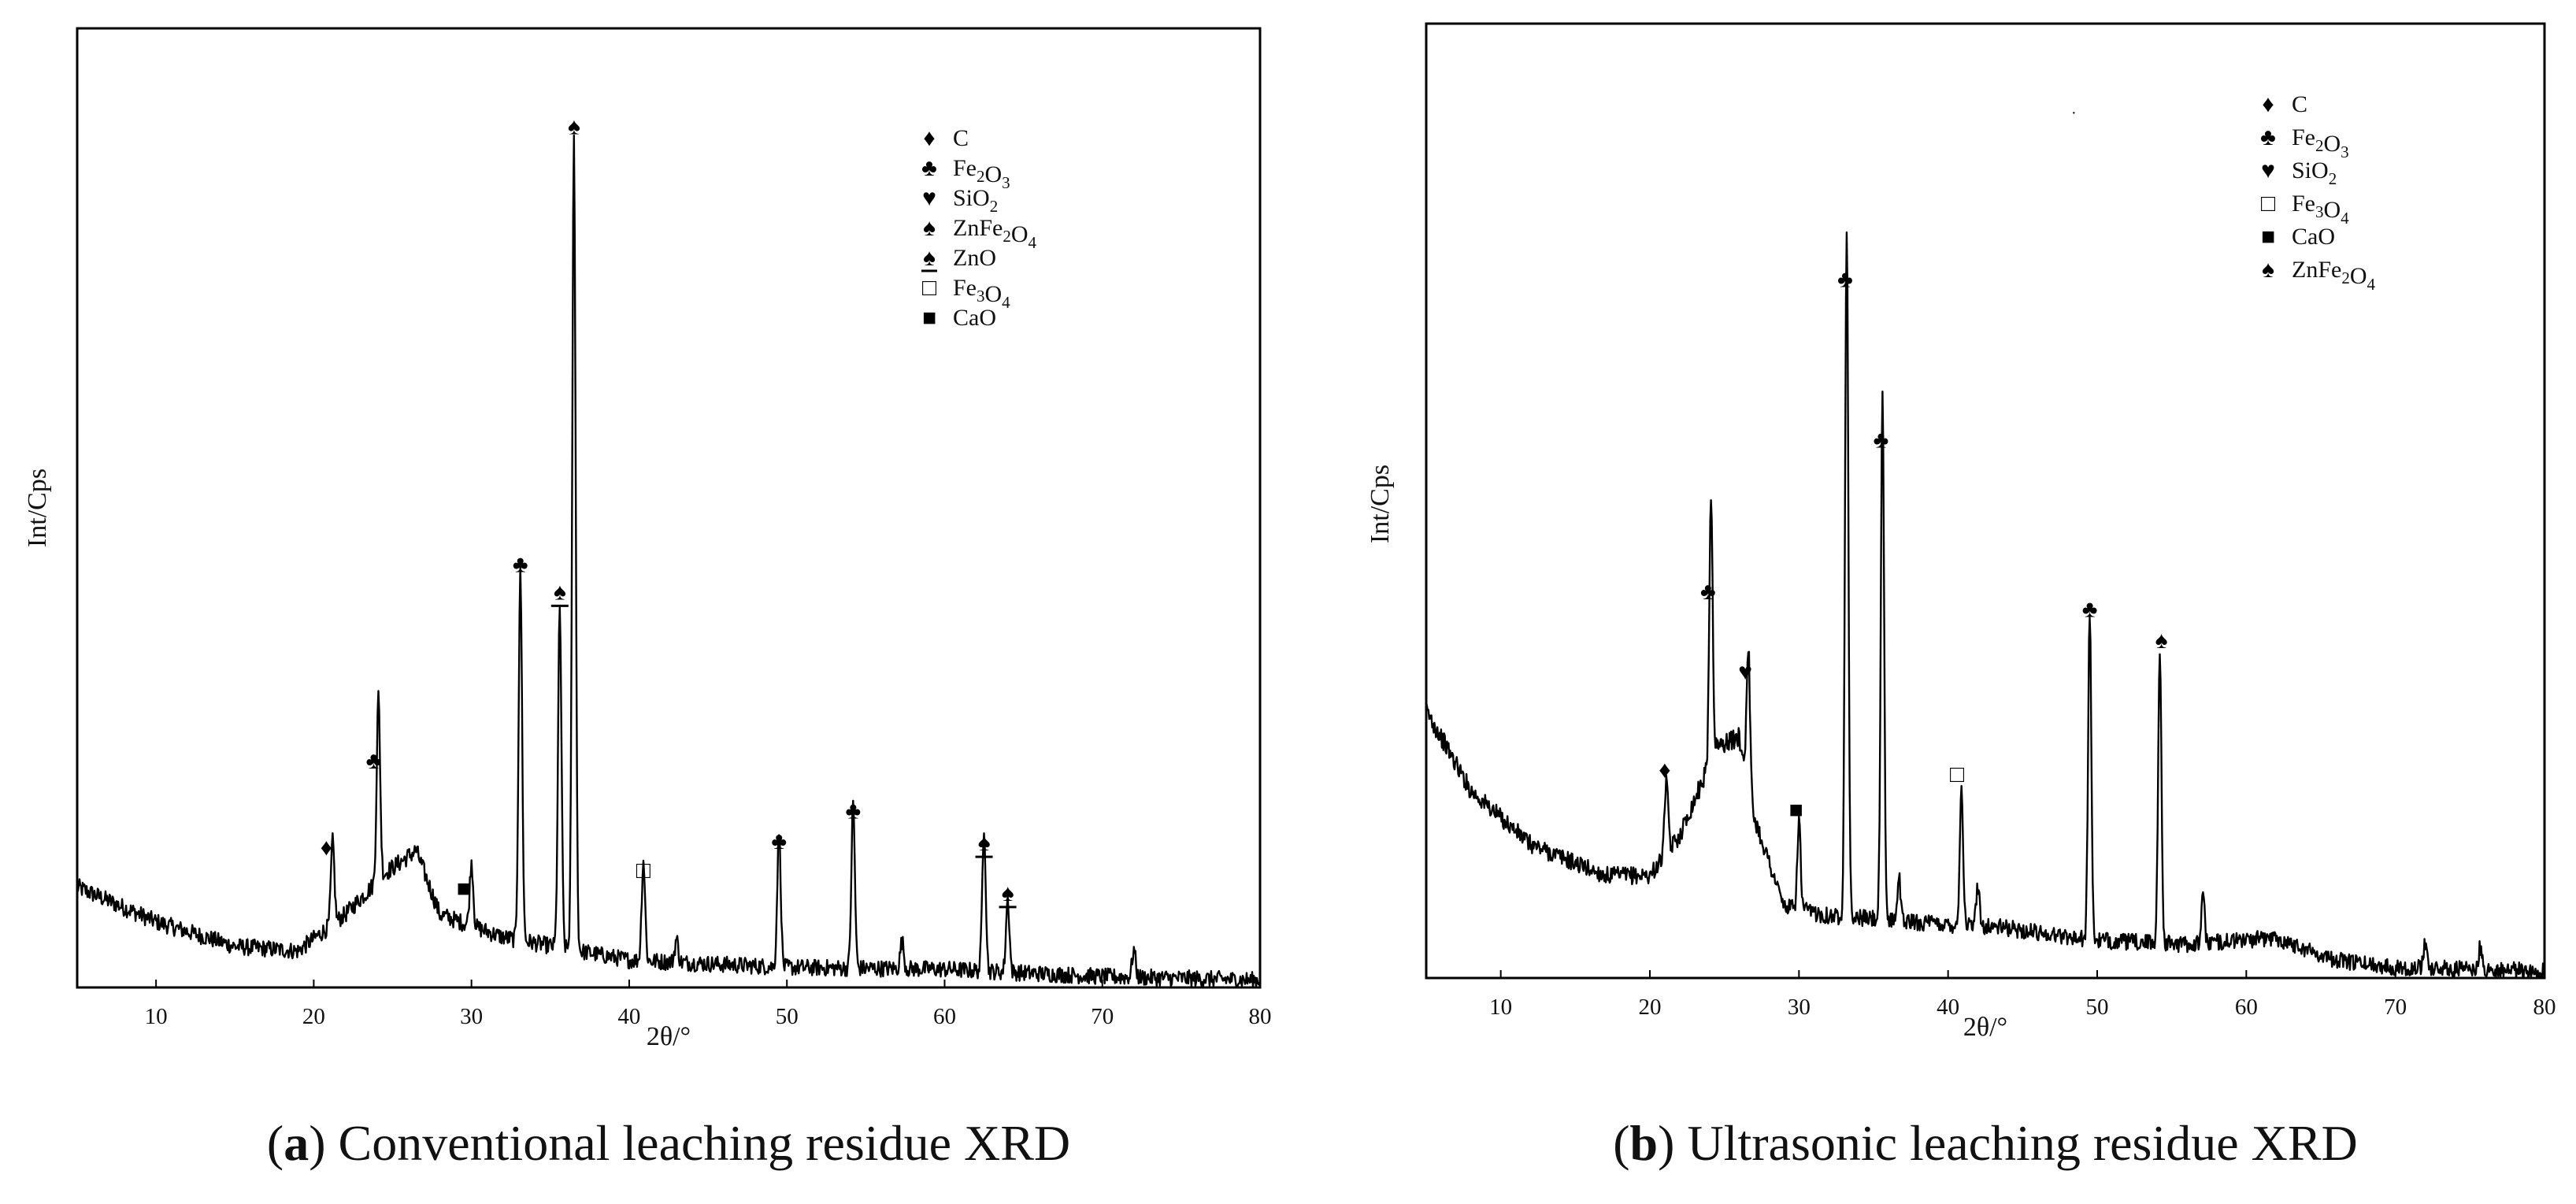 The image size is (2576, 1204). I want to click on legend: ♦ C ♣ Fe2O3 ♥ SiO2 ♠ ZnFe2O4 ♠ ZnO □ Fe3O4 ■ CaO, so click(979, 228).